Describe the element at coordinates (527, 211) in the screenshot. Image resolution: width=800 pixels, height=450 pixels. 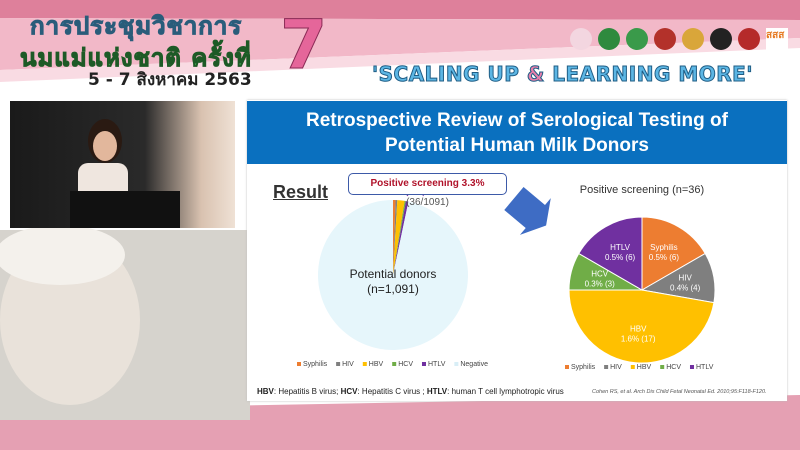
I see `arrow-icon` at that location.